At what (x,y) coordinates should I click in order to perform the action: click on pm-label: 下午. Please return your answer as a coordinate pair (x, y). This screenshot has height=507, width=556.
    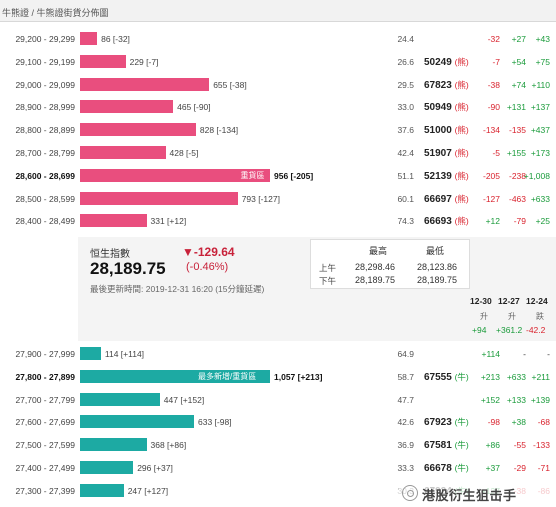
    Looking at the image, I should click on (328, 281).